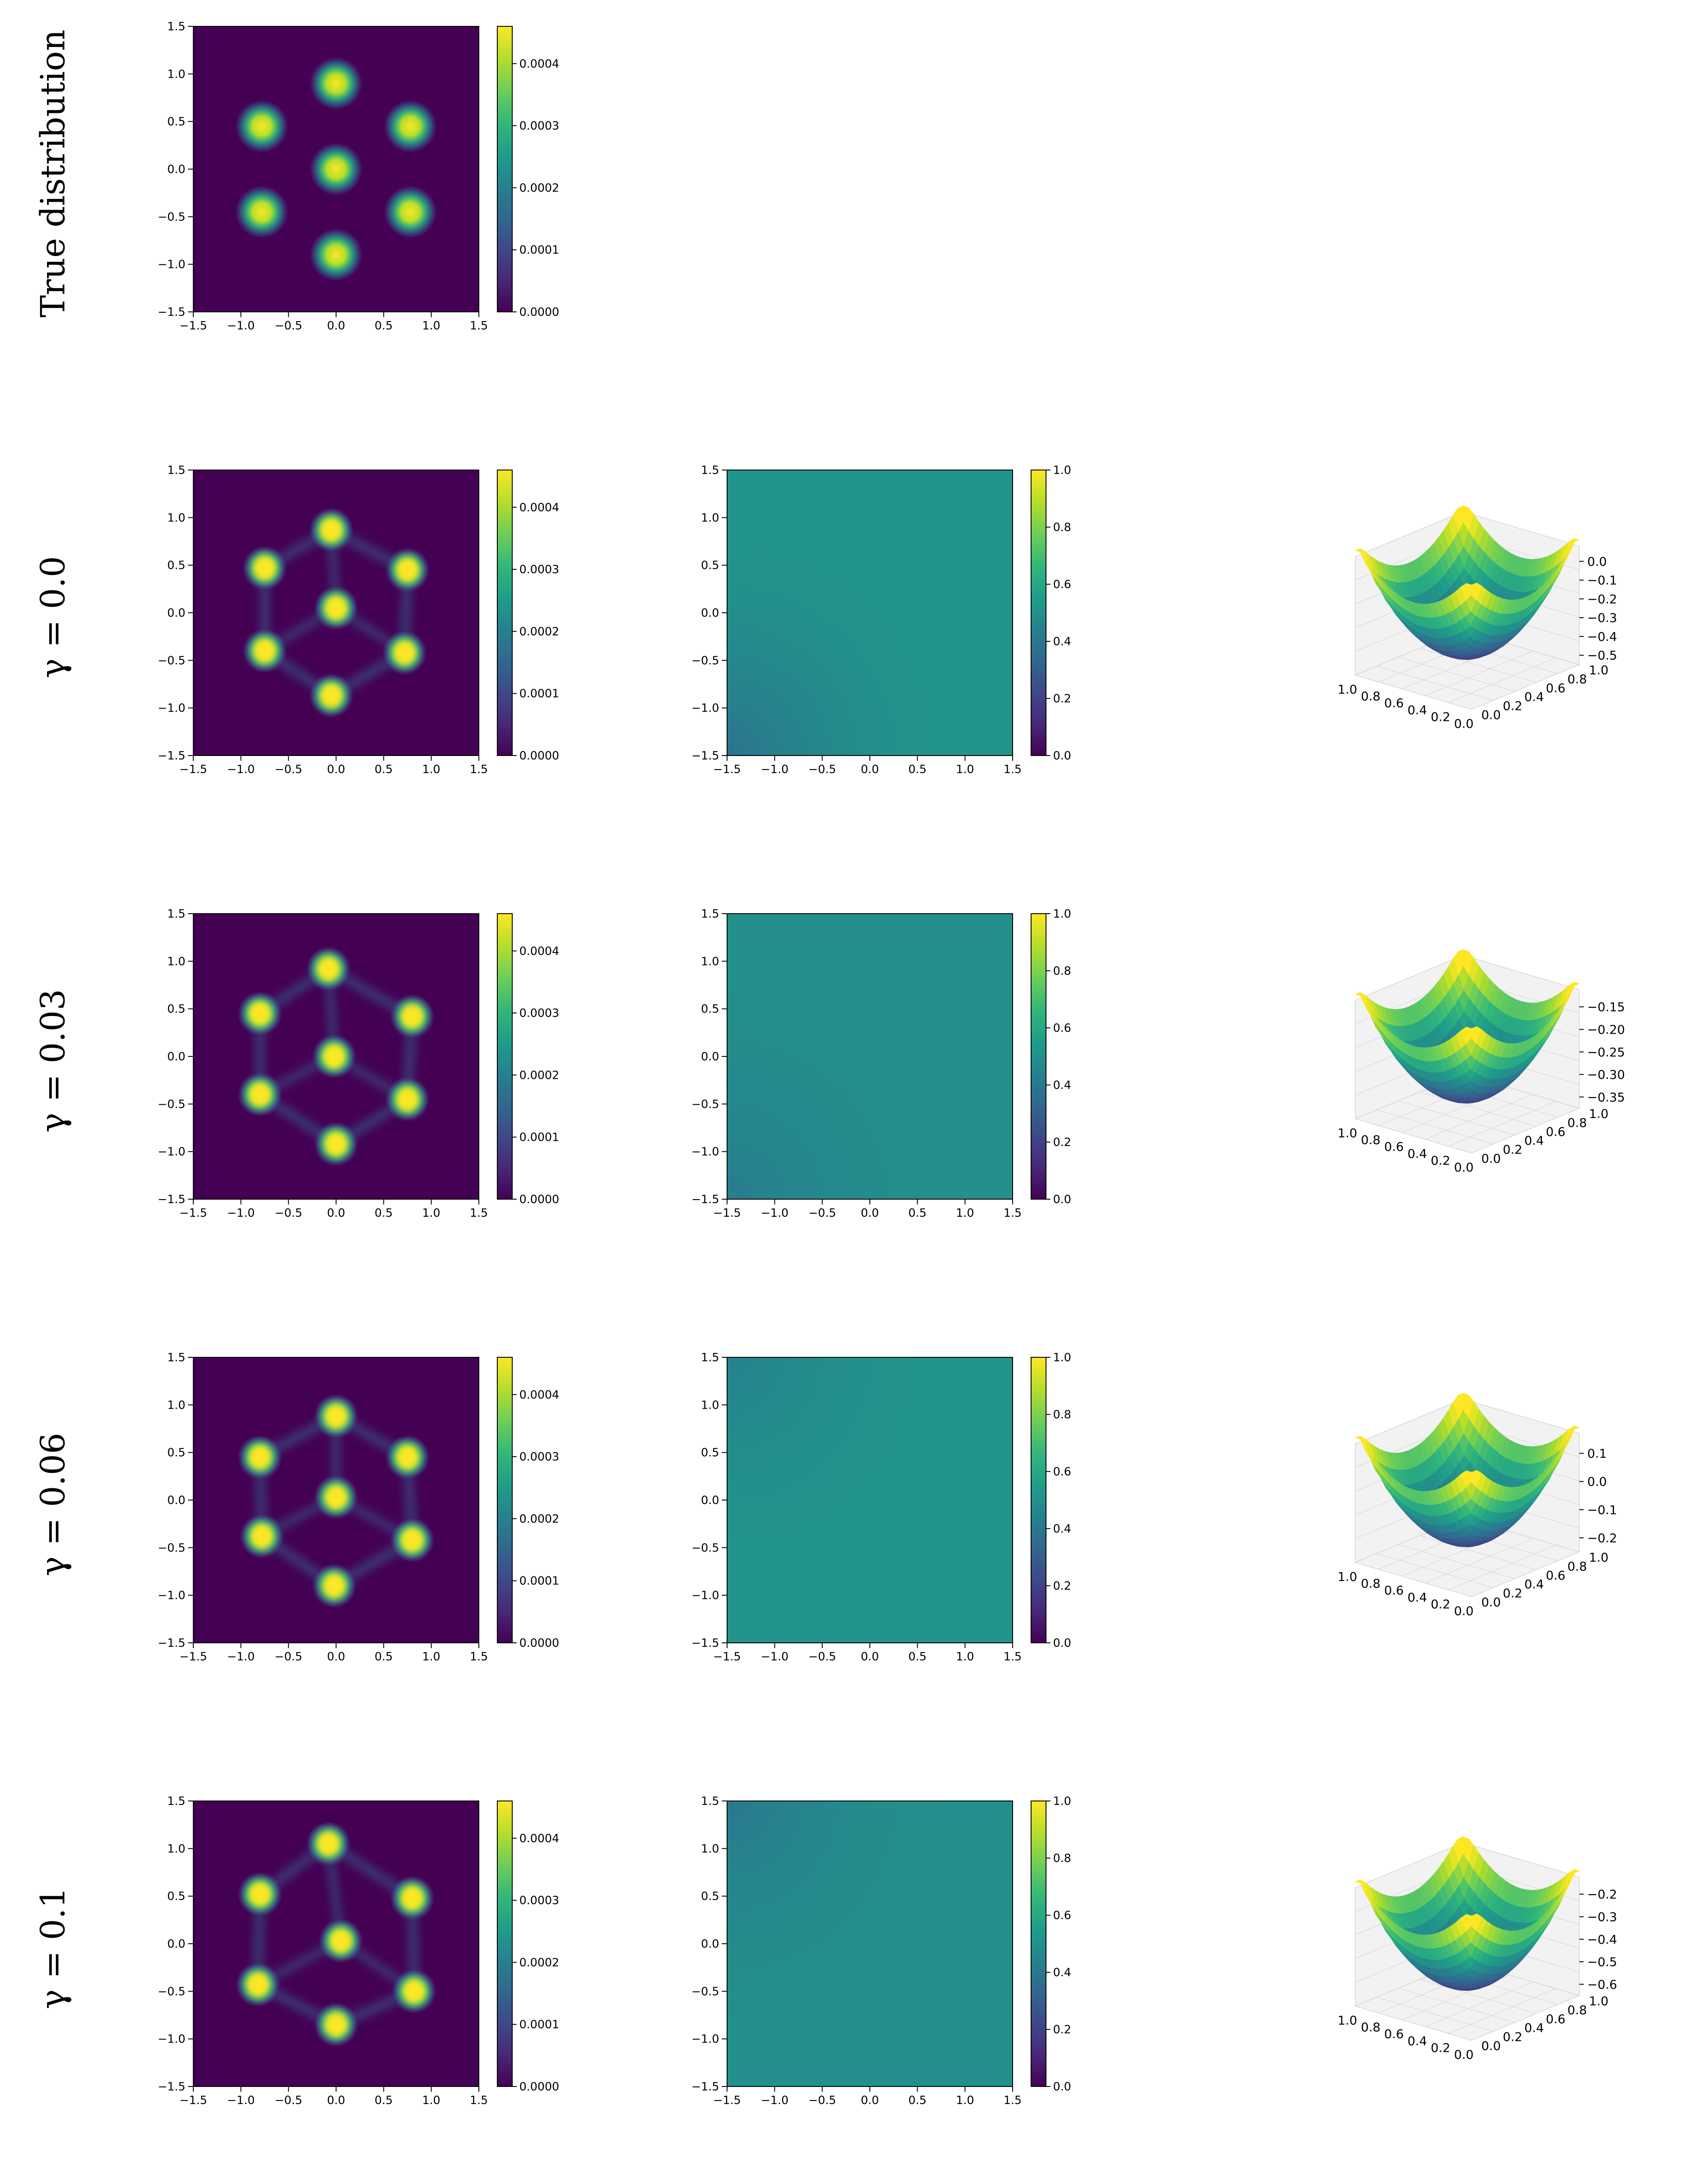 This screenshot has width=1694, height=2184. I want to click on z-tick-label: −0.3, so click(1602, 618).